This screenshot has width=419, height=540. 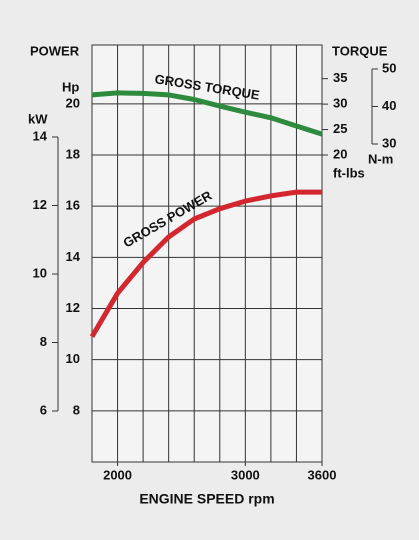 I want to click on y-tick-label: 20, so click(x=73, y=102).